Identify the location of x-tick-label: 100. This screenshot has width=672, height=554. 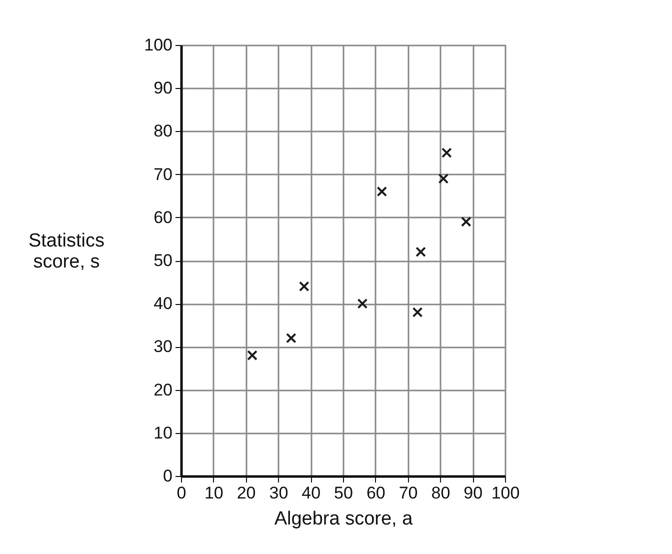
(505, 493).